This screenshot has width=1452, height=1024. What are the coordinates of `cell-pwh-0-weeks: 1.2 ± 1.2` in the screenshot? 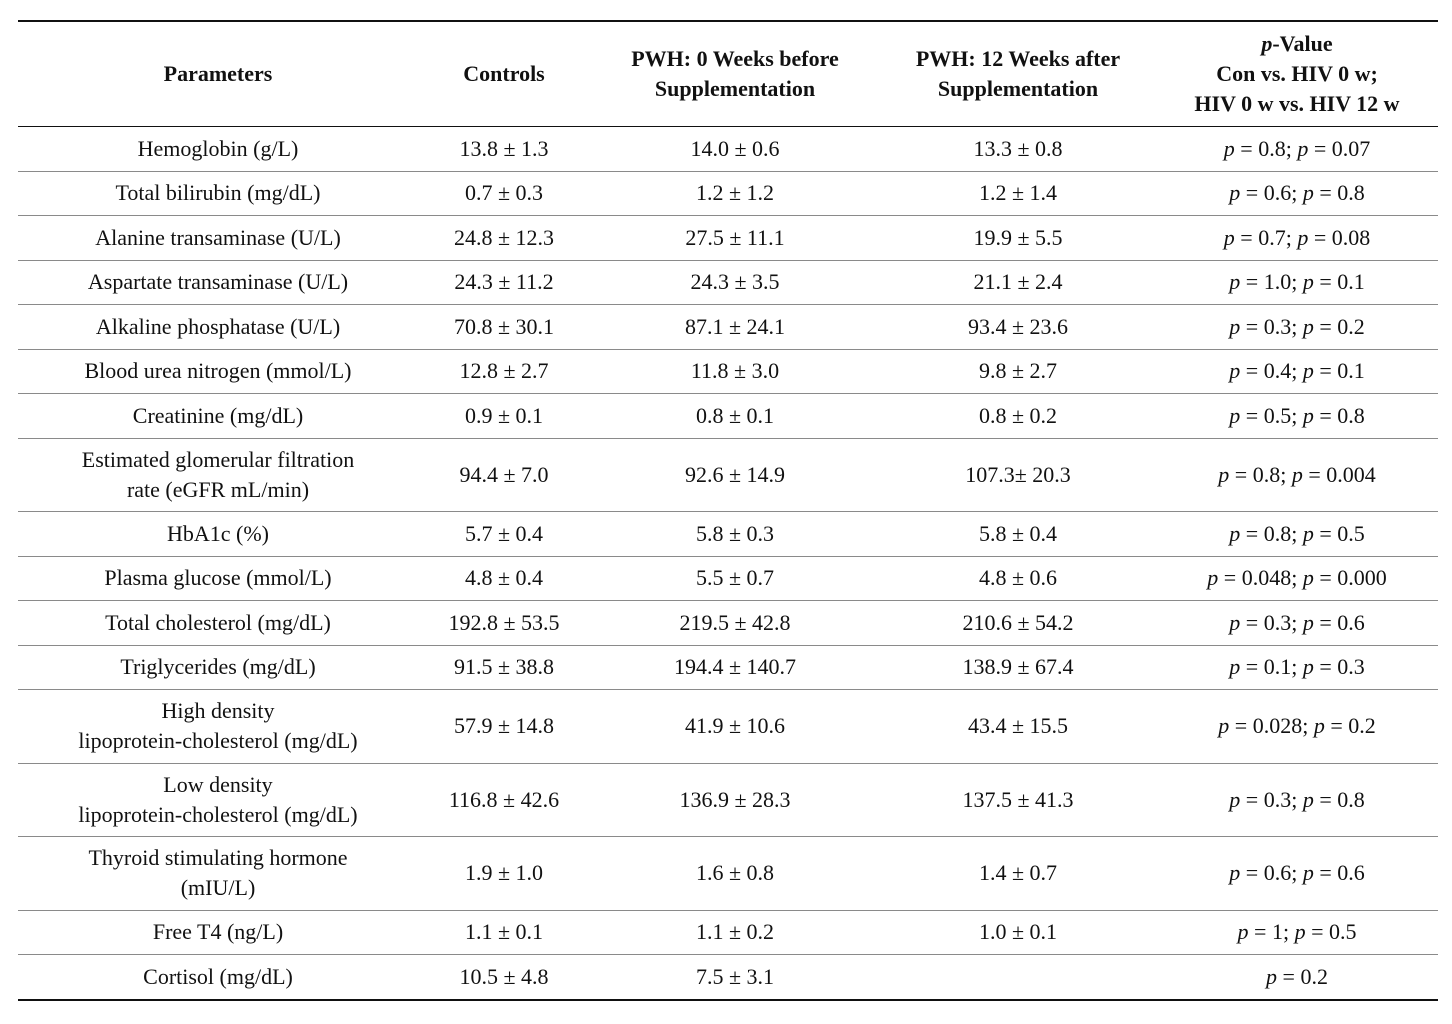 It's located at (735, 193).